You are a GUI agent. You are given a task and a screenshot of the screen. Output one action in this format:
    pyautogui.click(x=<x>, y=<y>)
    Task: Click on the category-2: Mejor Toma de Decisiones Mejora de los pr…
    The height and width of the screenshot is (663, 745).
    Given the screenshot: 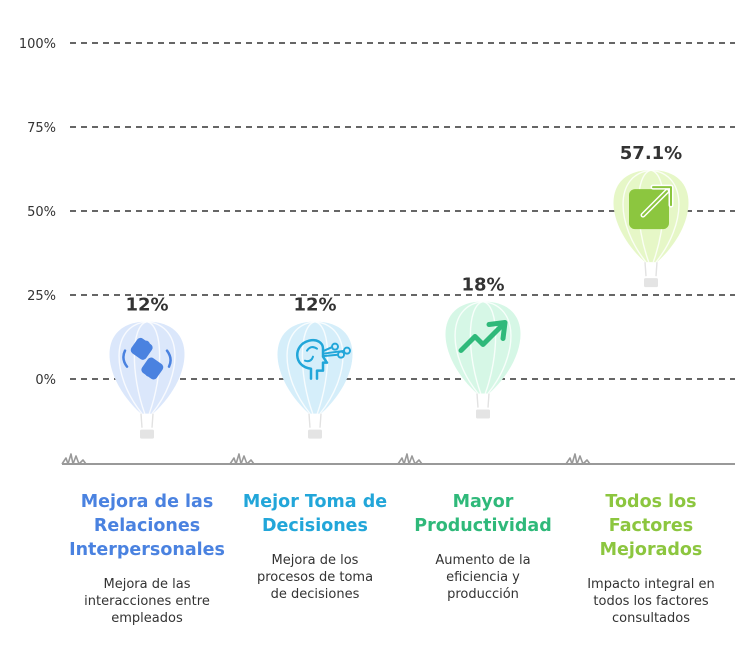 What is the action you would take?
    pyautogui.click(x=315, y=546)
    